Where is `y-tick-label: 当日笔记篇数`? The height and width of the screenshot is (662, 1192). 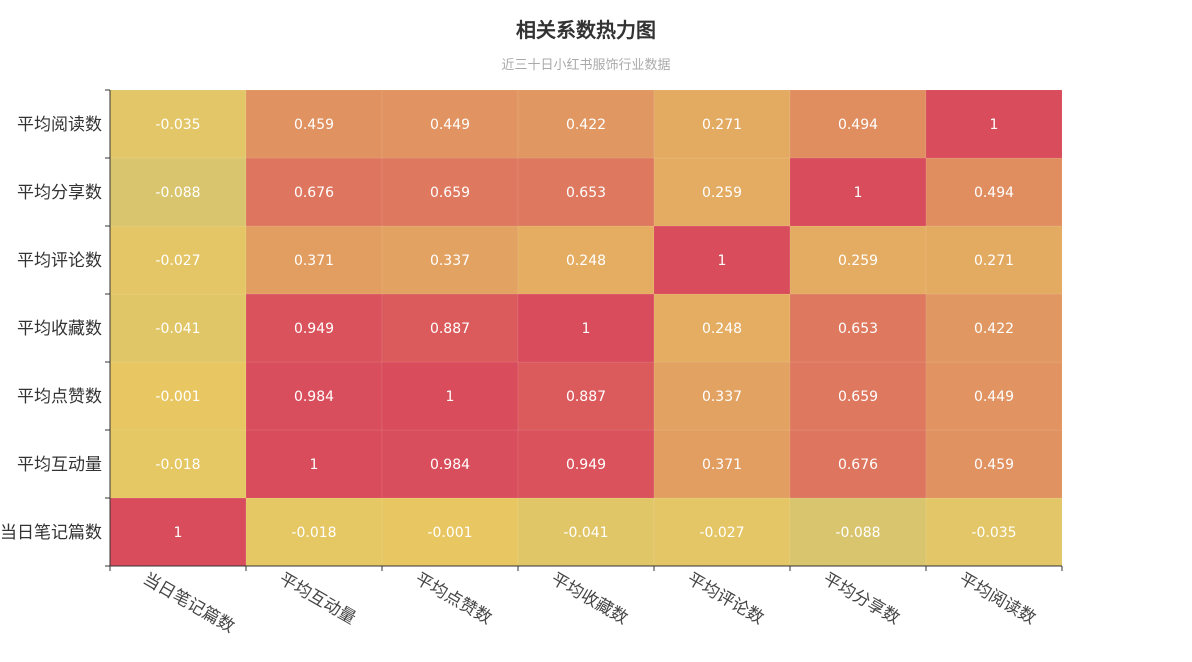 y-tick-label: 当日笔记篇数 is located at coordinates (51, 533).